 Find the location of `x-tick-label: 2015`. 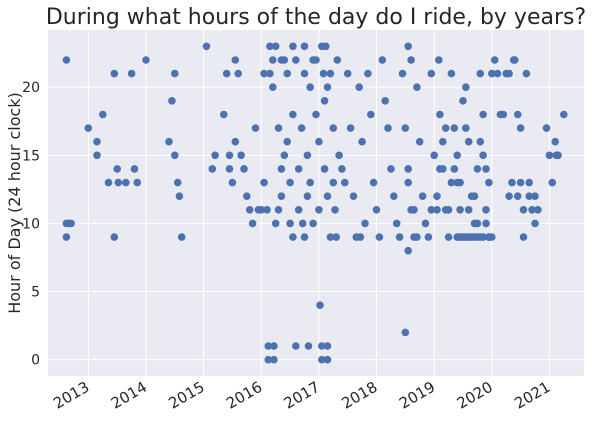

x-tick-label: 2015 is located at coordinates (187, 395).